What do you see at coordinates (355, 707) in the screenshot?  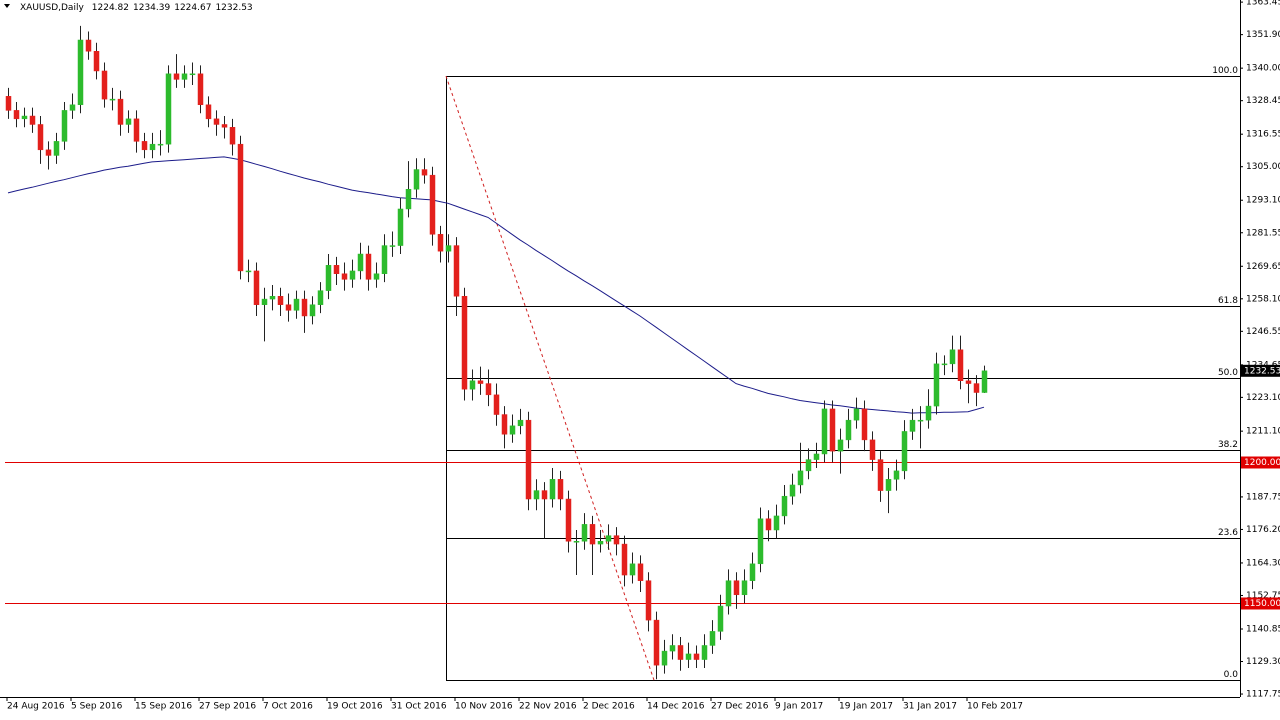 I see `x-tick-label: 19 Oct 2016` at bounding box center [355, 707].